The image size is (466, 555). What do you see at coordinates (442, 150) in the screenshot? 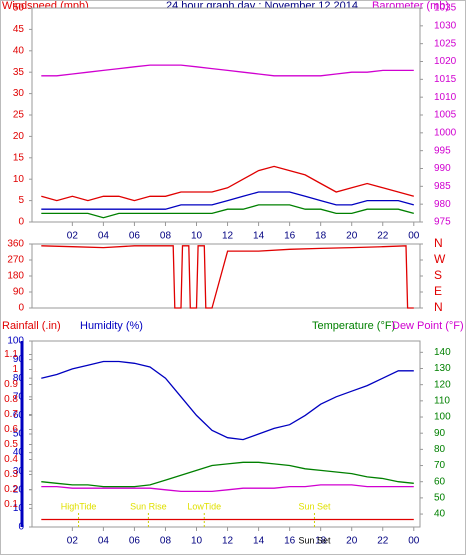
I see `y2-tick-label: 995` at bounding box center [442, 150].